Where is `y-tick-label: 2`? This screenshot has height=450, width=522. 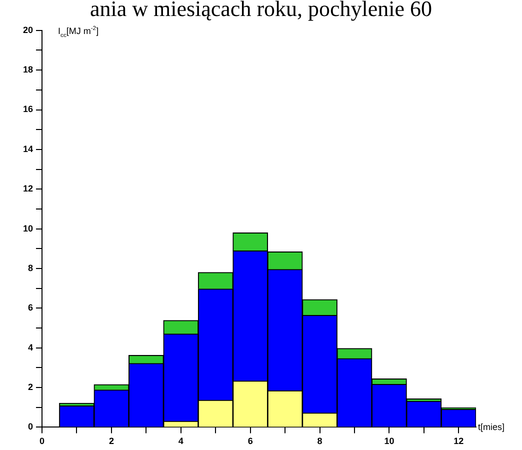 y-tick-label: 2 is located at coordinates (31, 387).